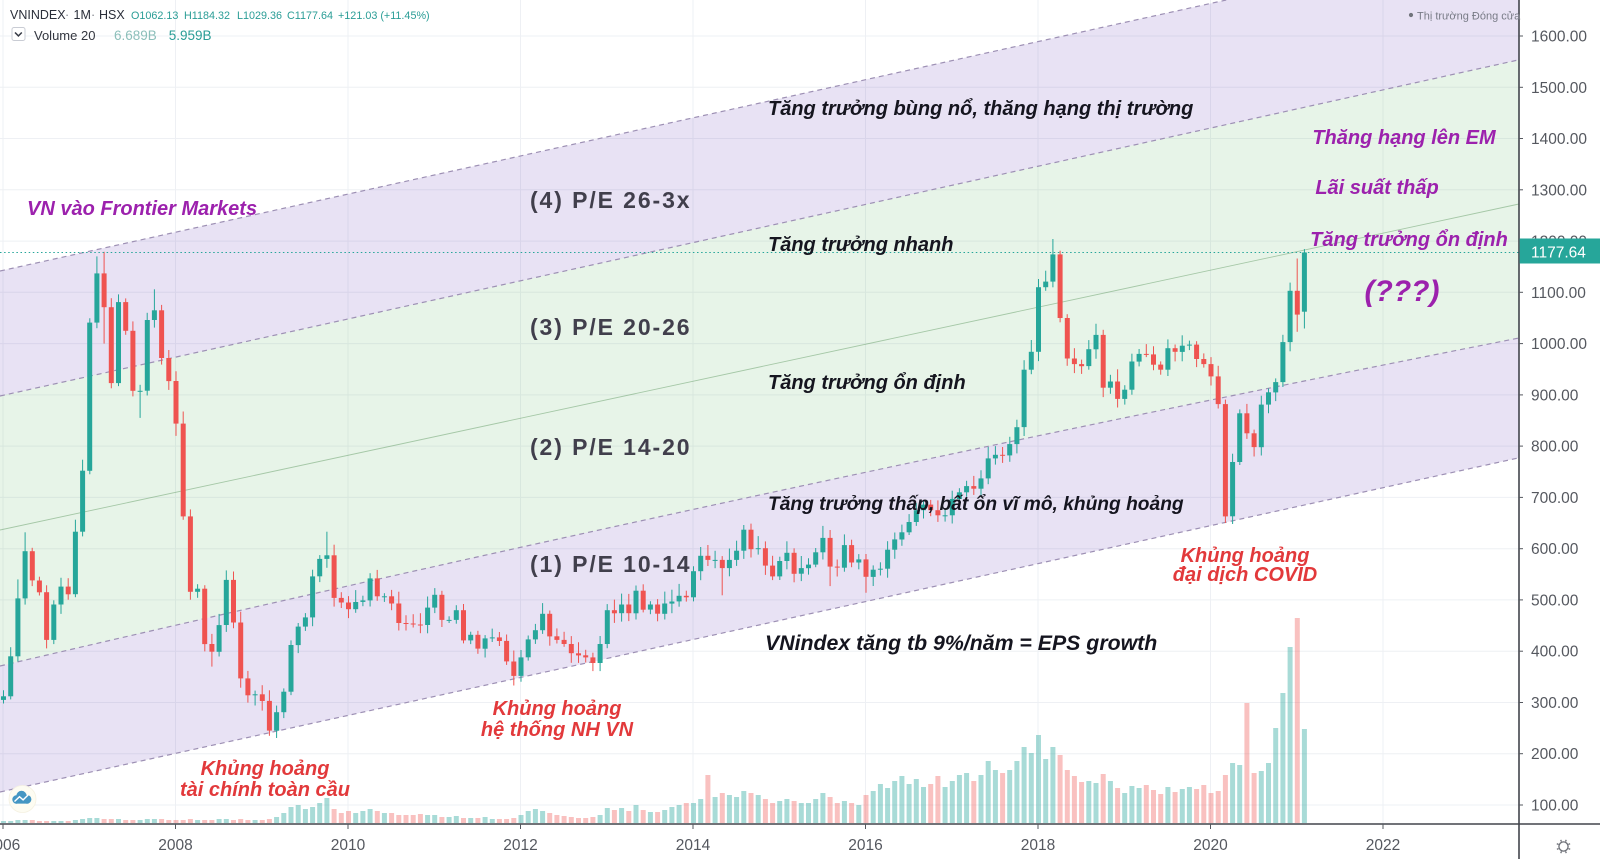 This screenshot has width=1600, height=864. I want to click on svg-text: 1000.00, so click(1559, 344).